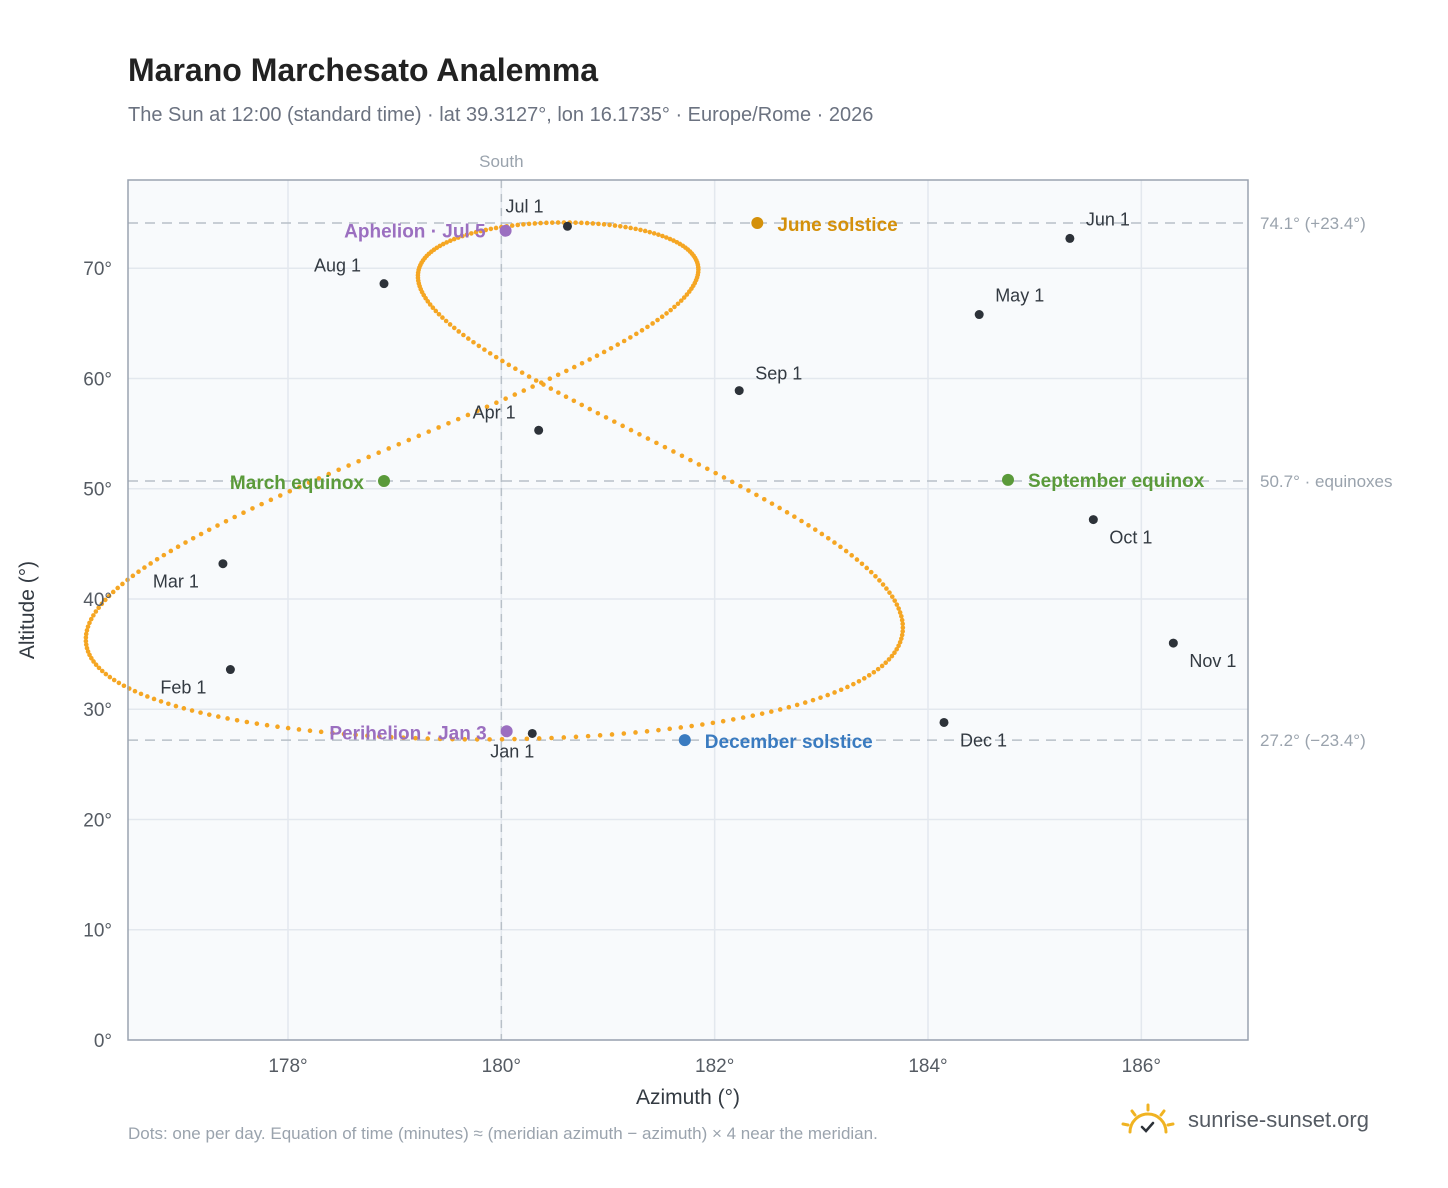 This screenshot has width=1448, height=1188. I want to click on month-label: Nov 1, so click(1212, 661).